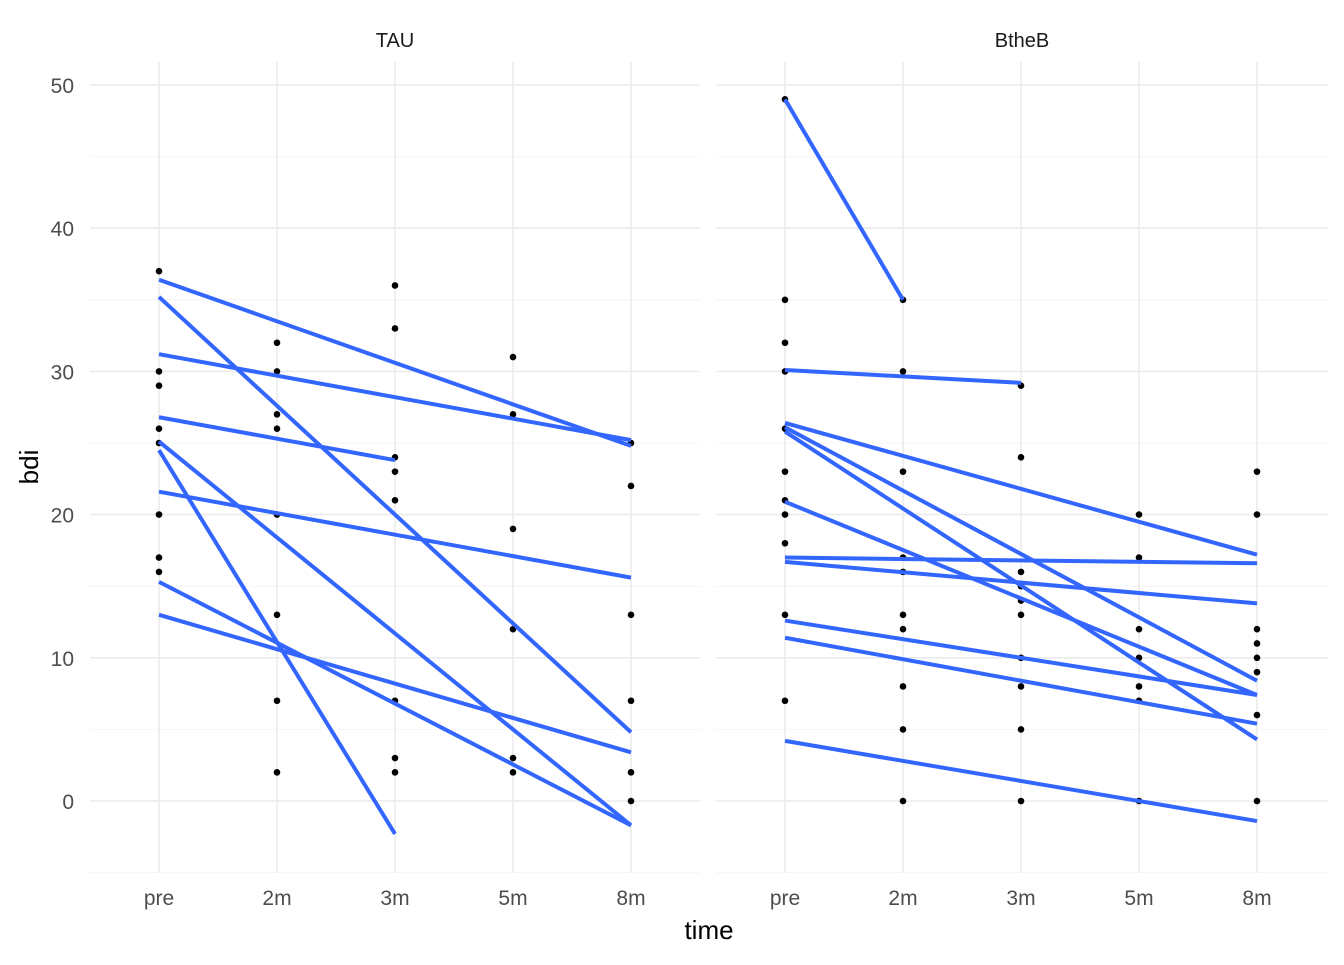 This screenshot has width=1344, height=965. What do you see at coordinates (62, 86) in the screenshot?
I see `y-tick-label: 50` at bounding box center [62, 86].